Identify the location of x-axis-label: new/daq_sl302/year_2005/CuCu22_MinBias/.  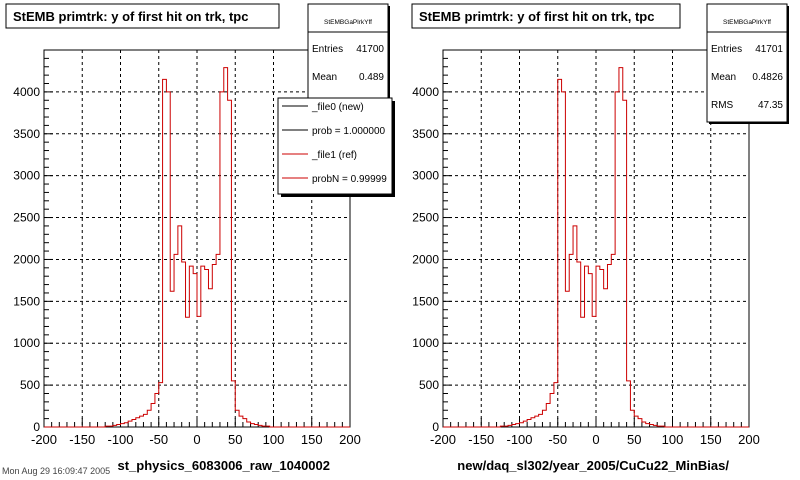
(593, 465).